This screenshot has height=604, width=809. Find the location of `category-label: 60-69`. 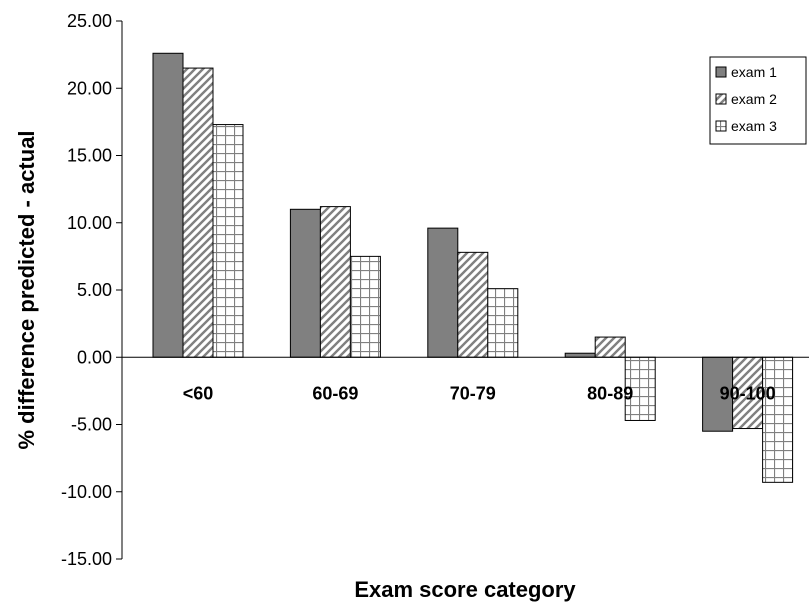

category-label: 60-69 is located at coordinates (335, 393).